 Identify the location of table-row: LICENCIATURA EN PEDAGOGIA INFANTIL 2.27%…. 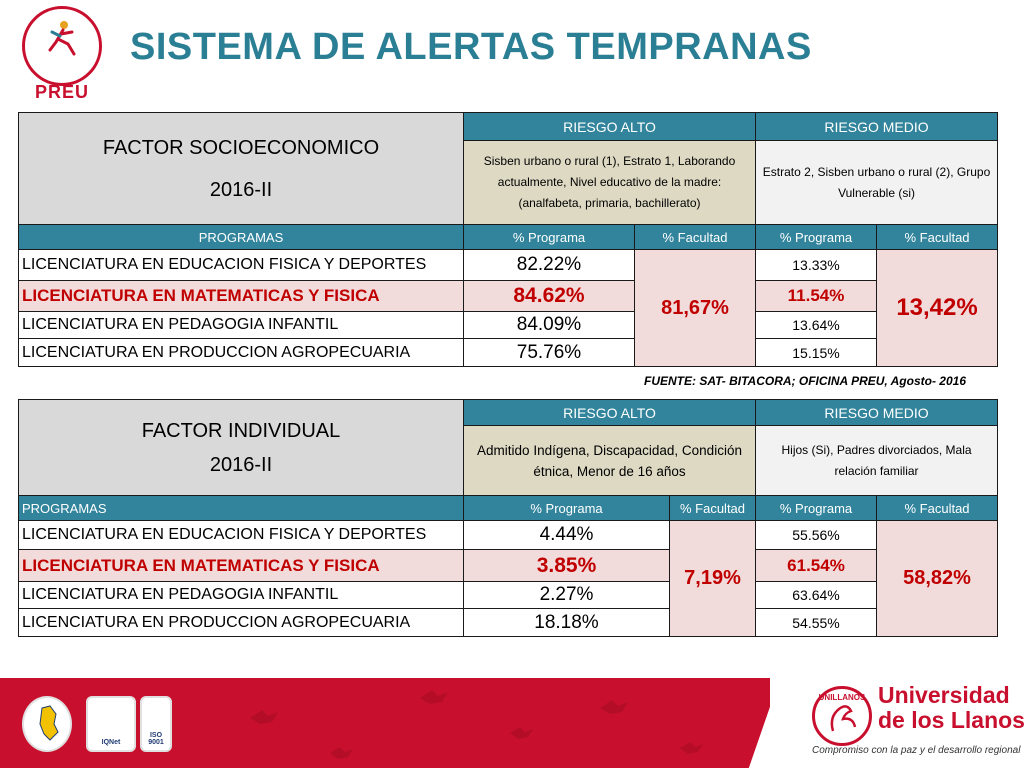
(508, 595).